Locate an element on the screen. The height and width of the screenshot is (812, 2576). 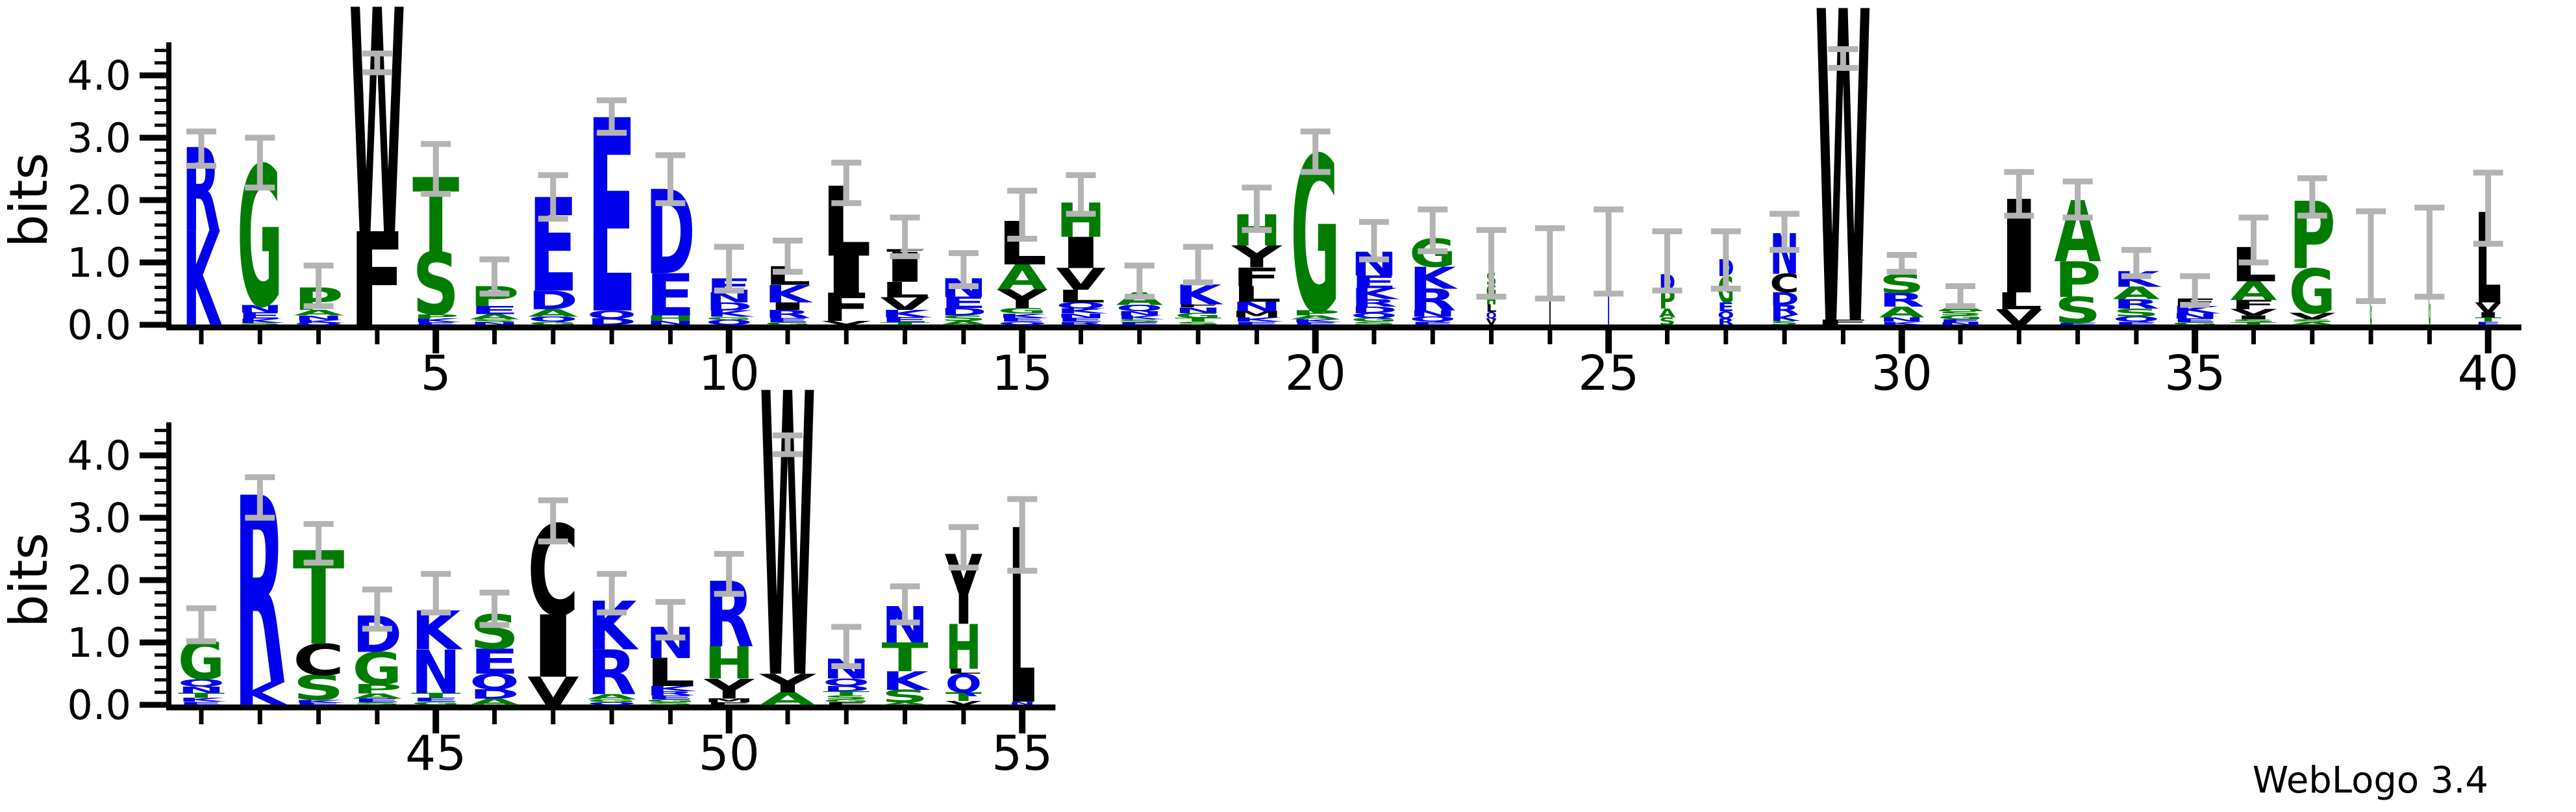
y-tick-label: 4.0 is located at coordinates (99, 75).